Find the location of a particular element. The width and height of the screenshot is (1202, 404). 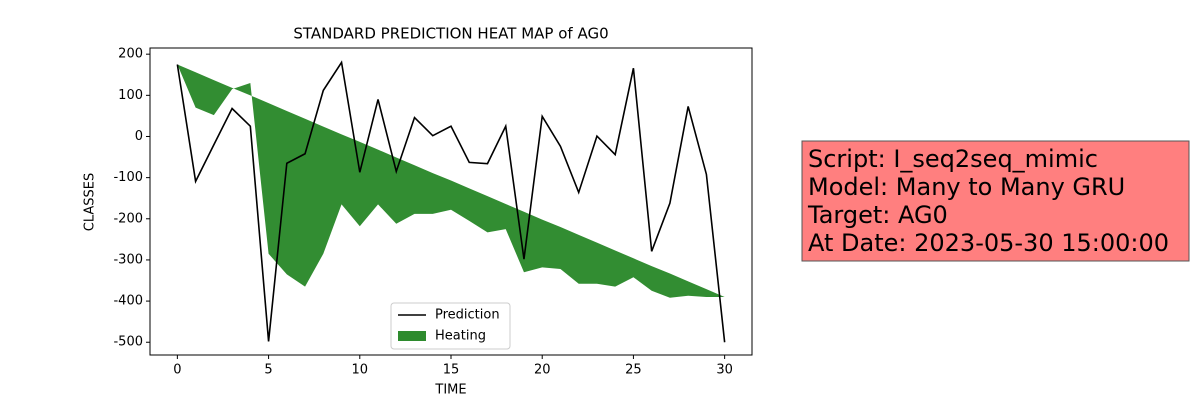

info-line: Script: I_seq2seq_mimic is located at coordinates (953, 159).